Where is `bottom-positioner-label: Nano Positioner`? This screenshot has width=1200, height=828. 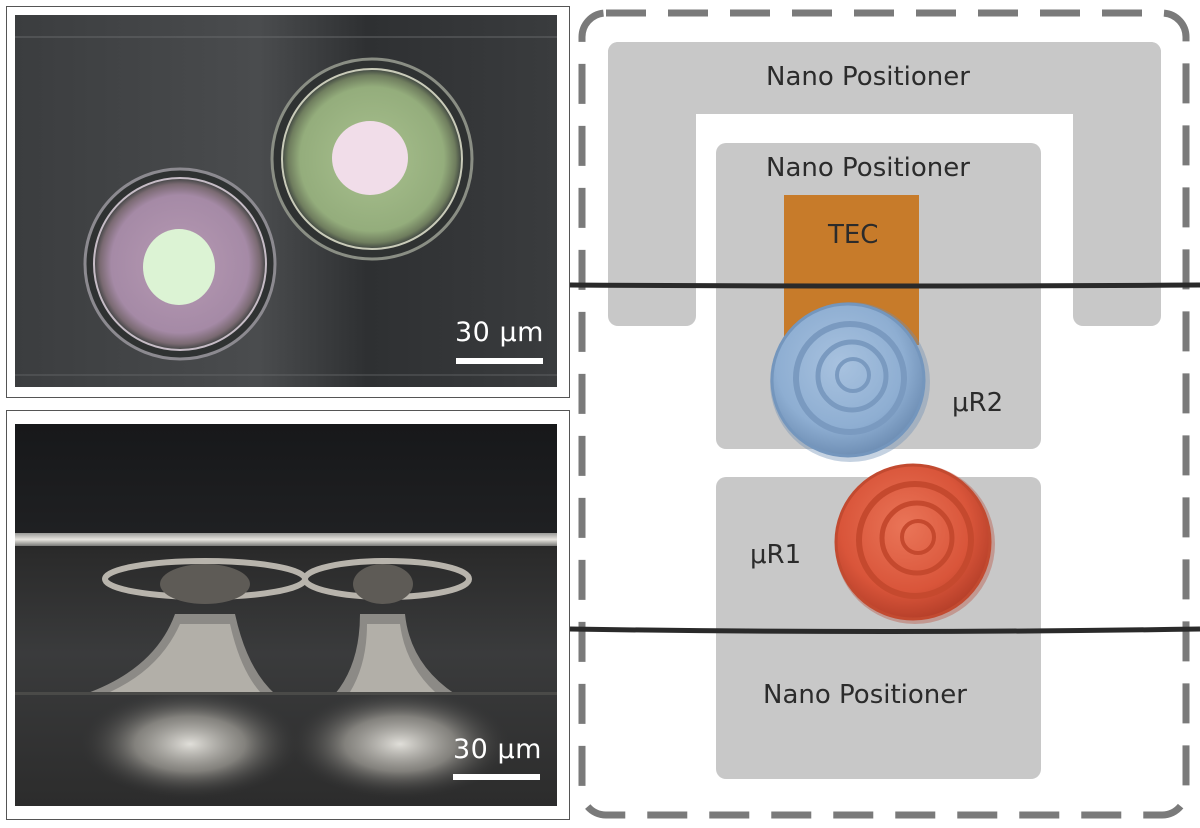 bottom-positioner-label: Nano Positioner is located at coordinates (865, 695).